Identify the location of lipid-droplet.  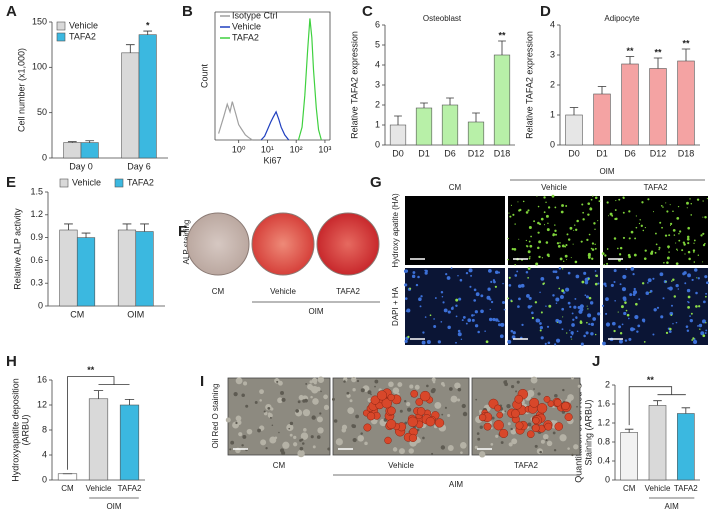
(498, 425).